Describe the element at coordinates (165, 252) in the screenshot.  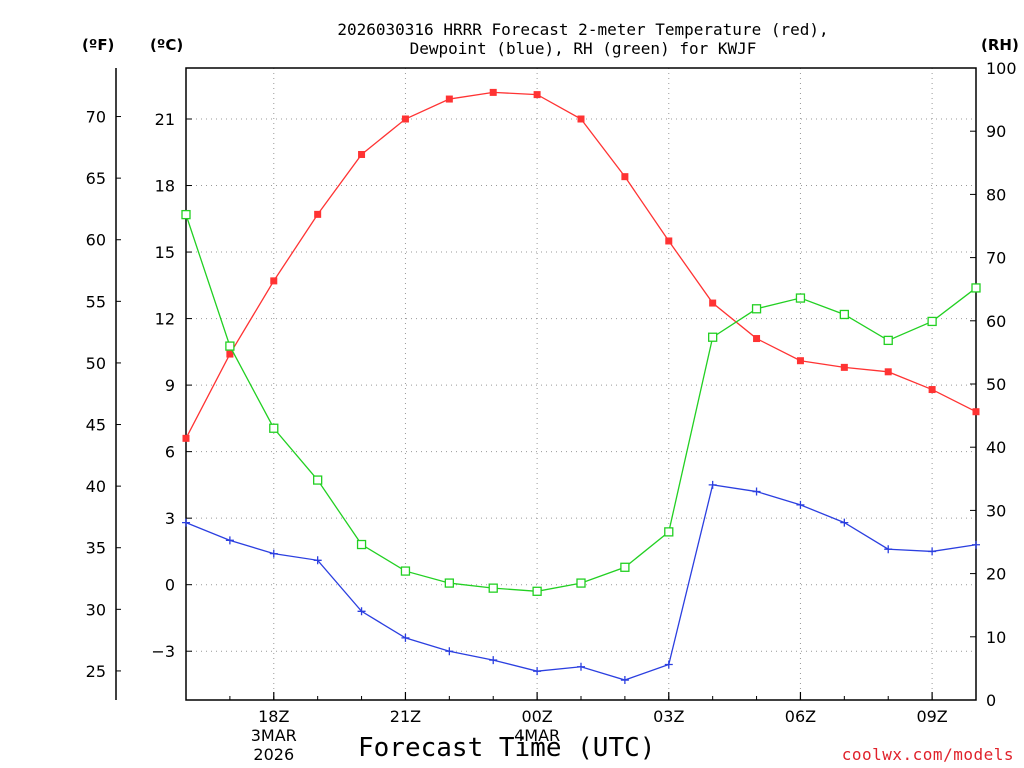
I see `celsius-tick-label: 15` at that location.